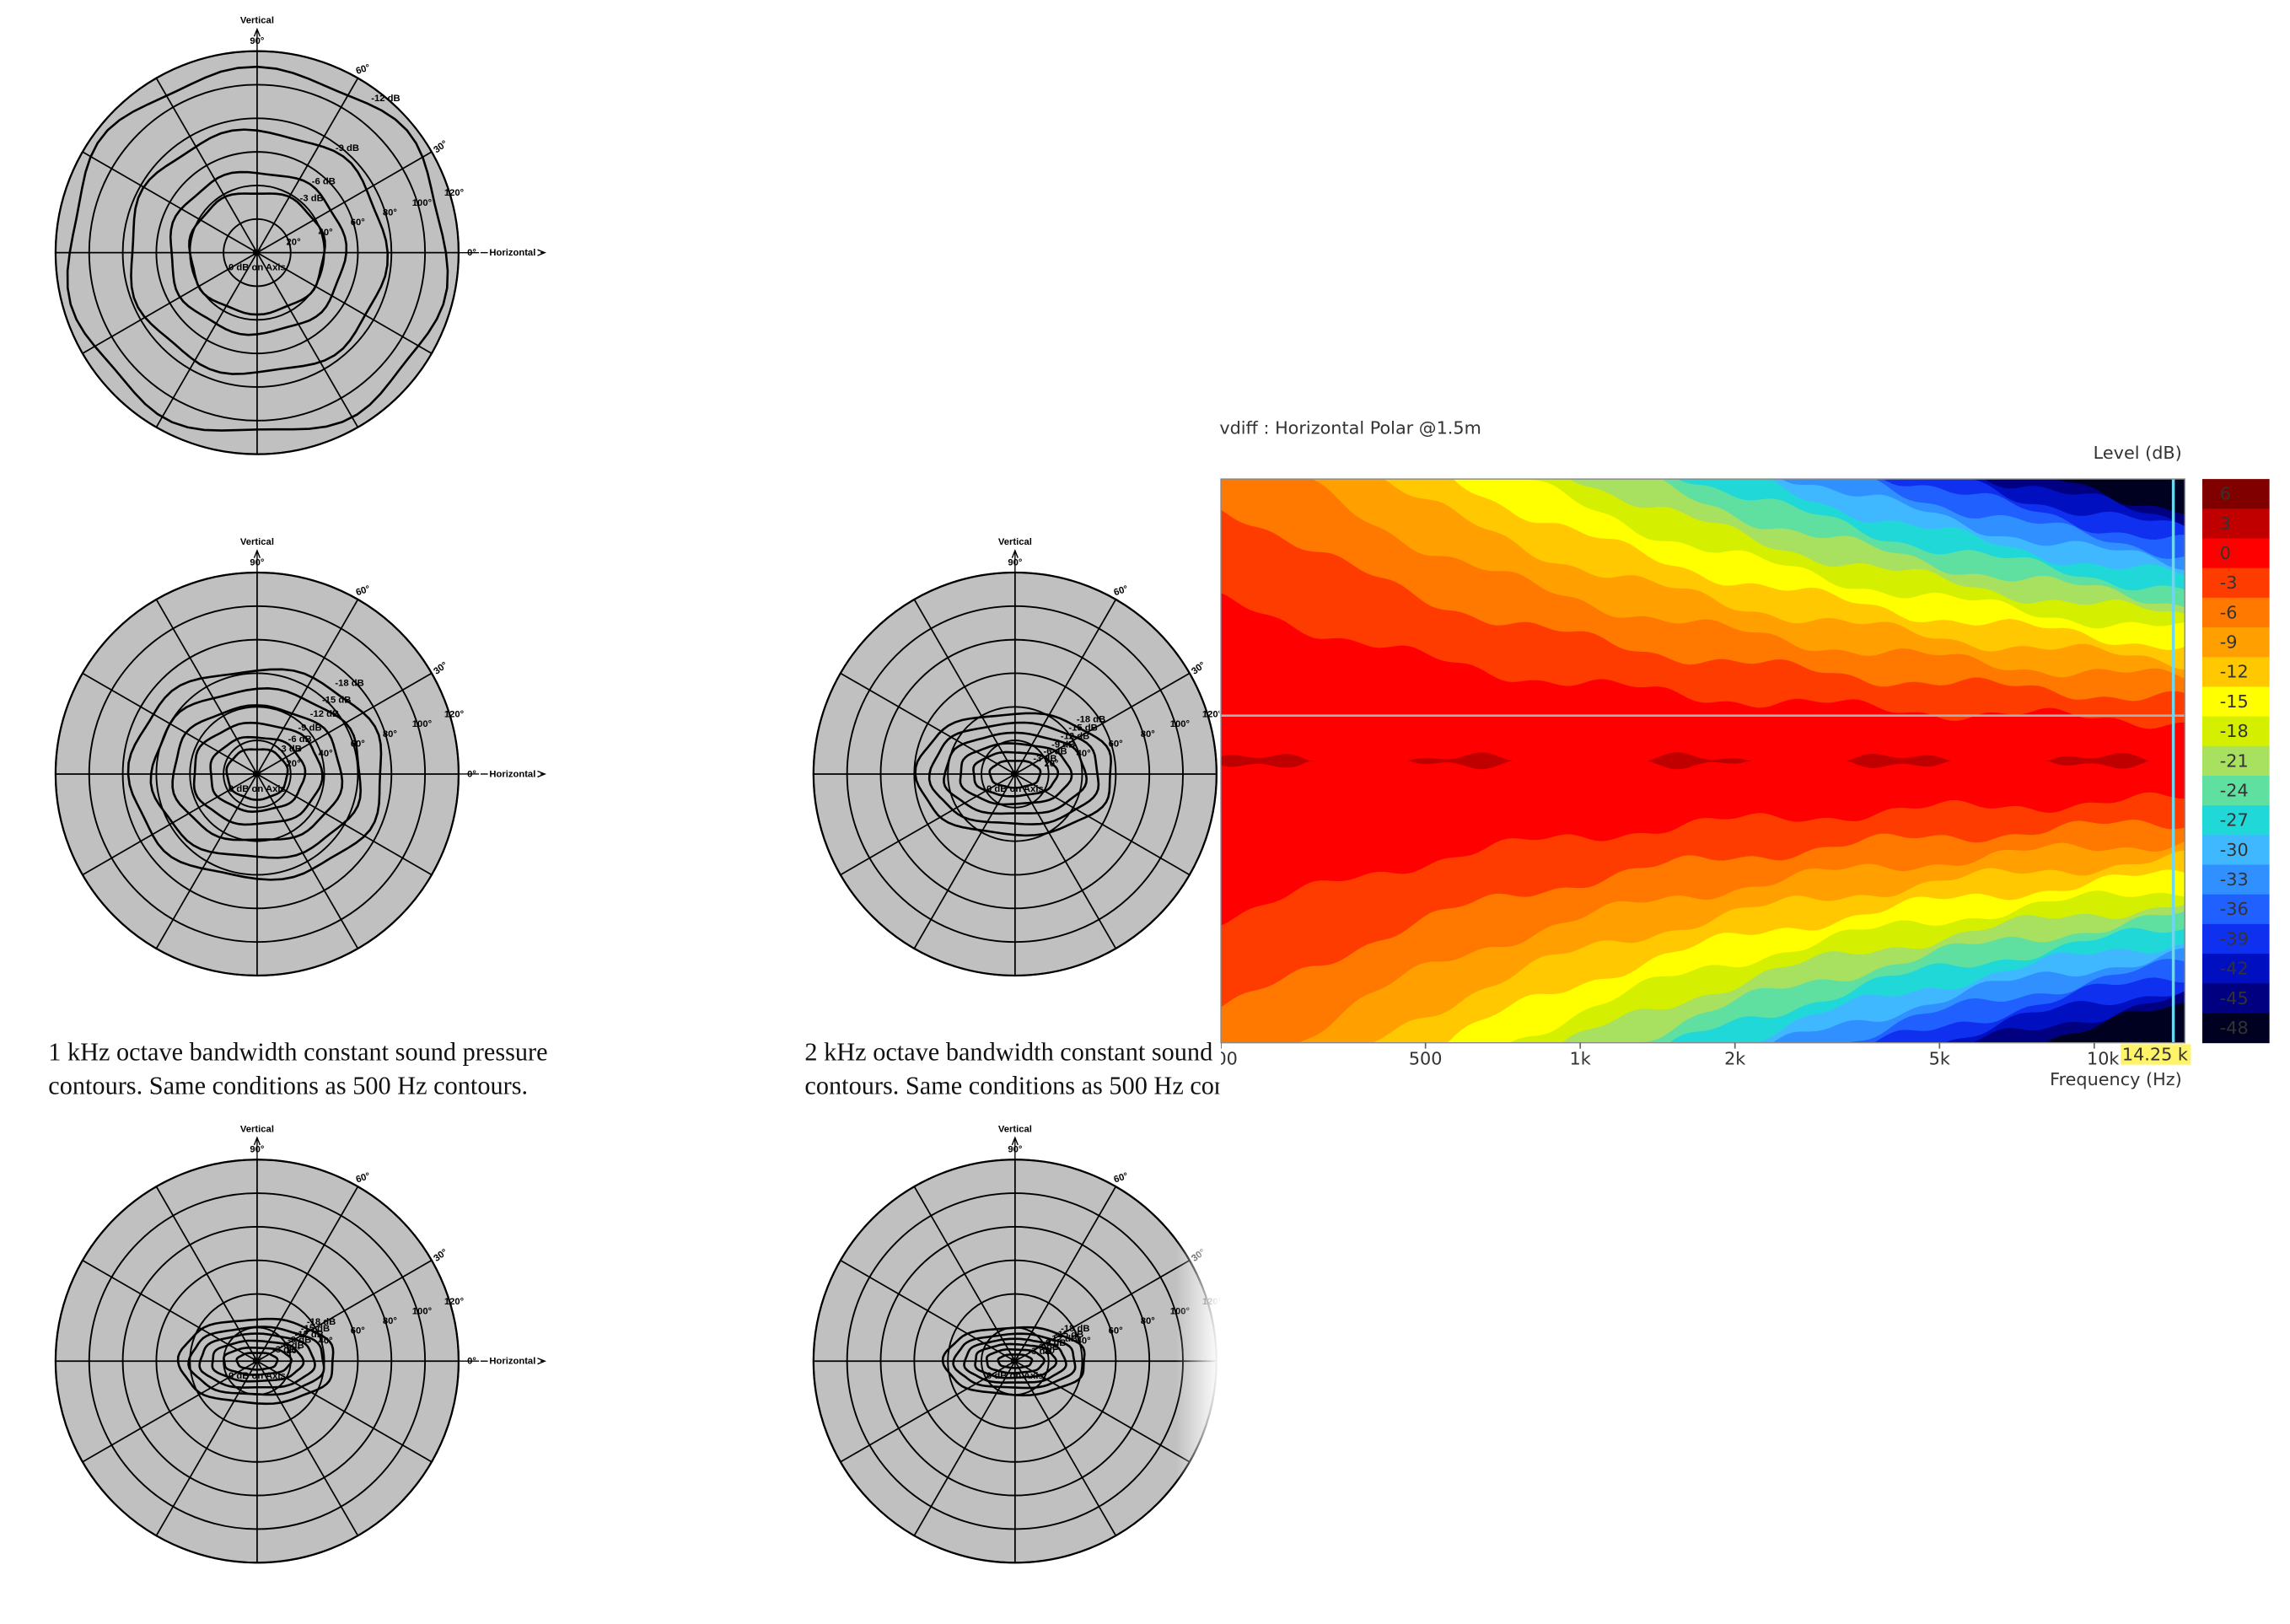 This screenshot has height=1624, width=2290. Describe the element at coordinates (2155, 1054) in the screenshot. I see `cursor-label: 14.25 k` at that location.